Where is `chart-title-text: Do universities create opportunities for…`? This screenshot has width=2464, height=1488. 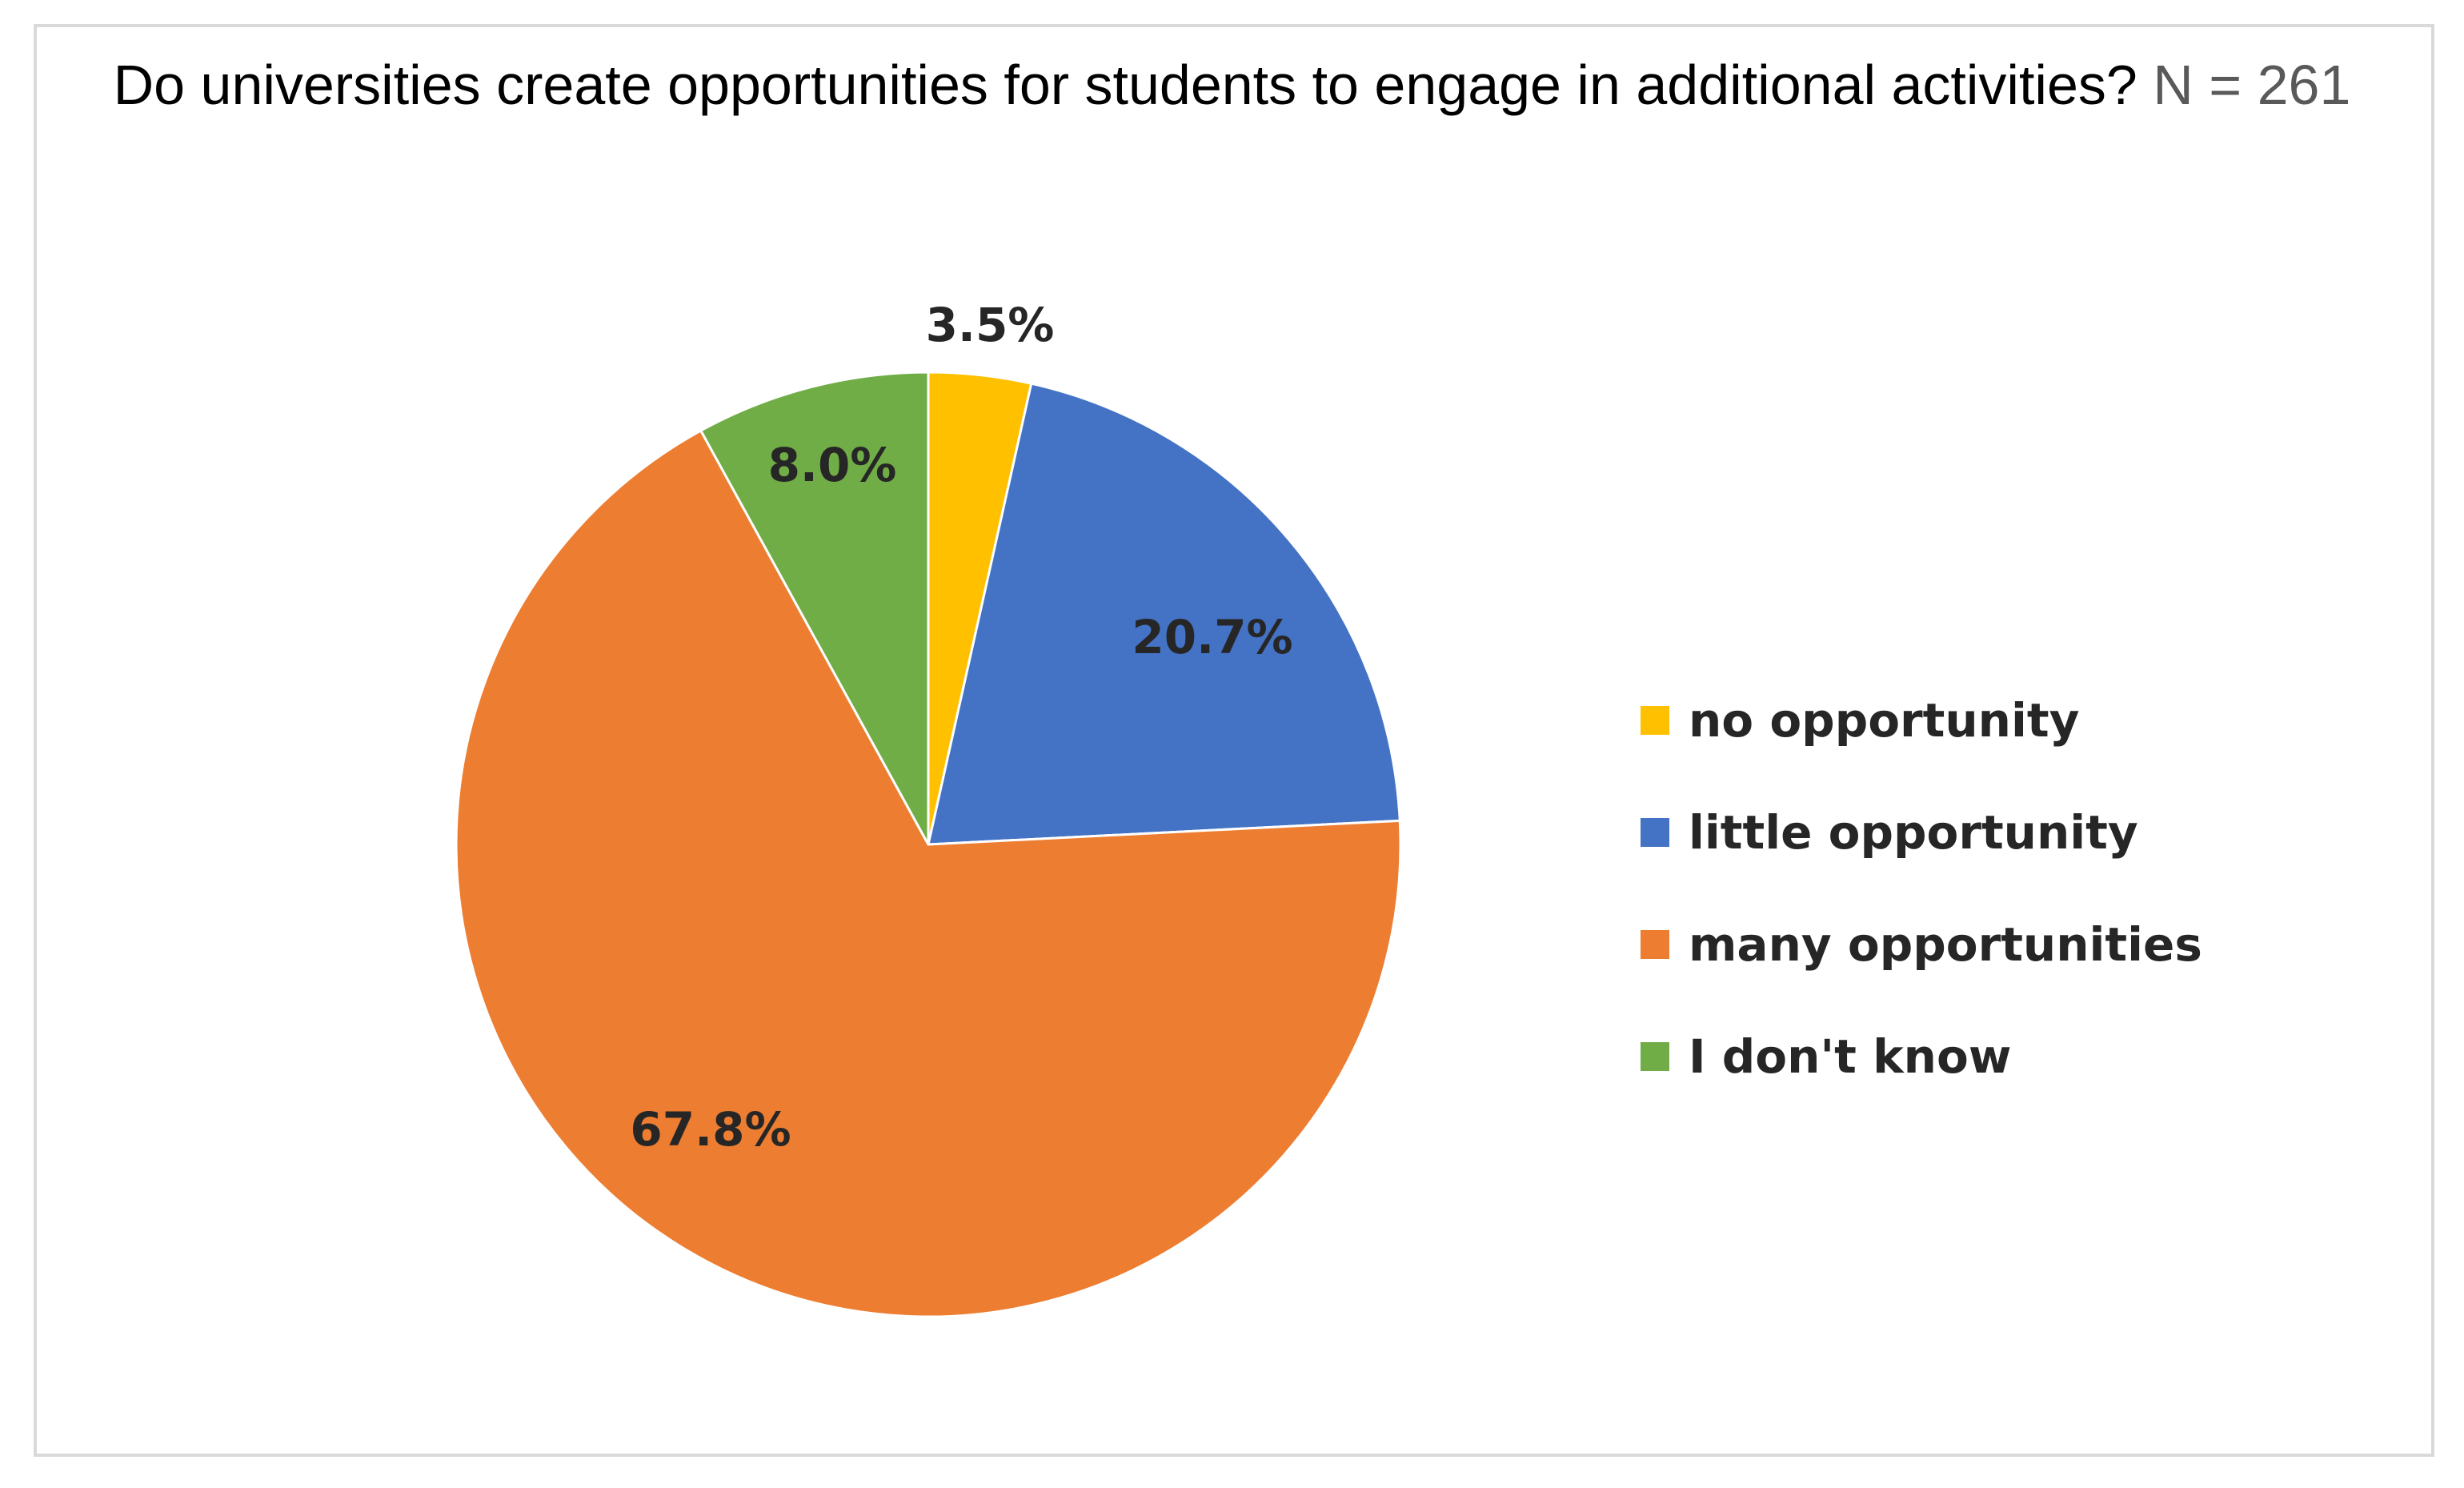 chart-title-text: Do universities create opportunities for… is located at coordinates (1125, 85).